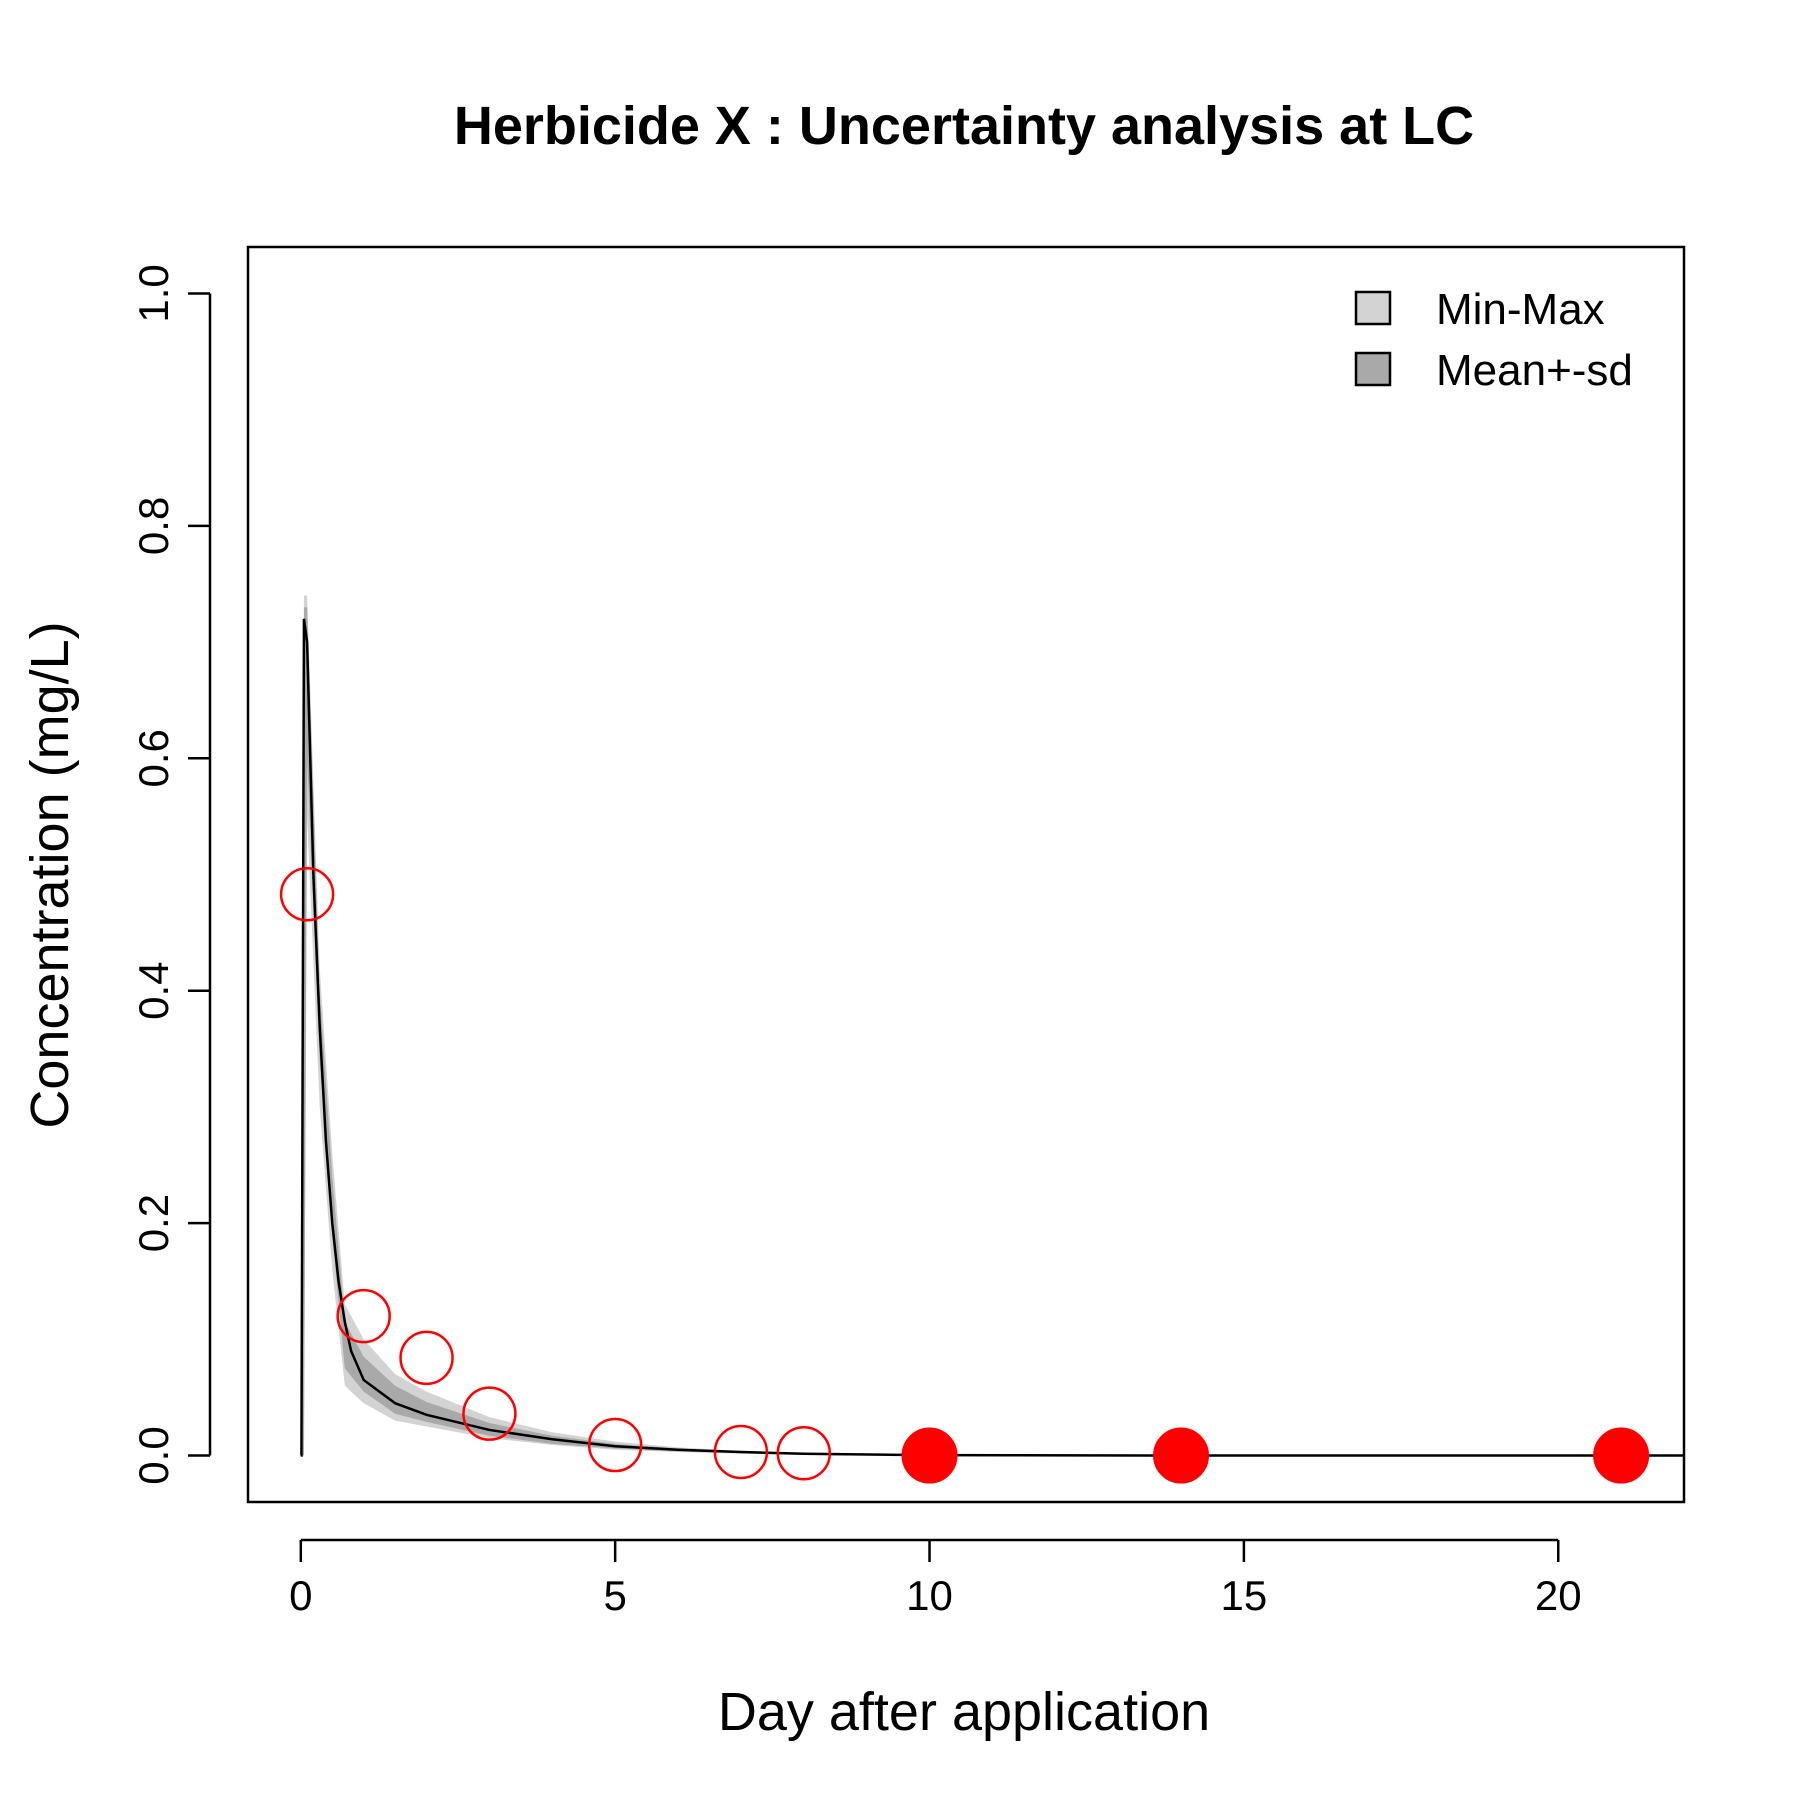 The height and width of the screenshot is (1800, 1800). Describe the element at coordinates (153, 293) in the screenshot. I see `y-tick-label: 1.0` at that location.